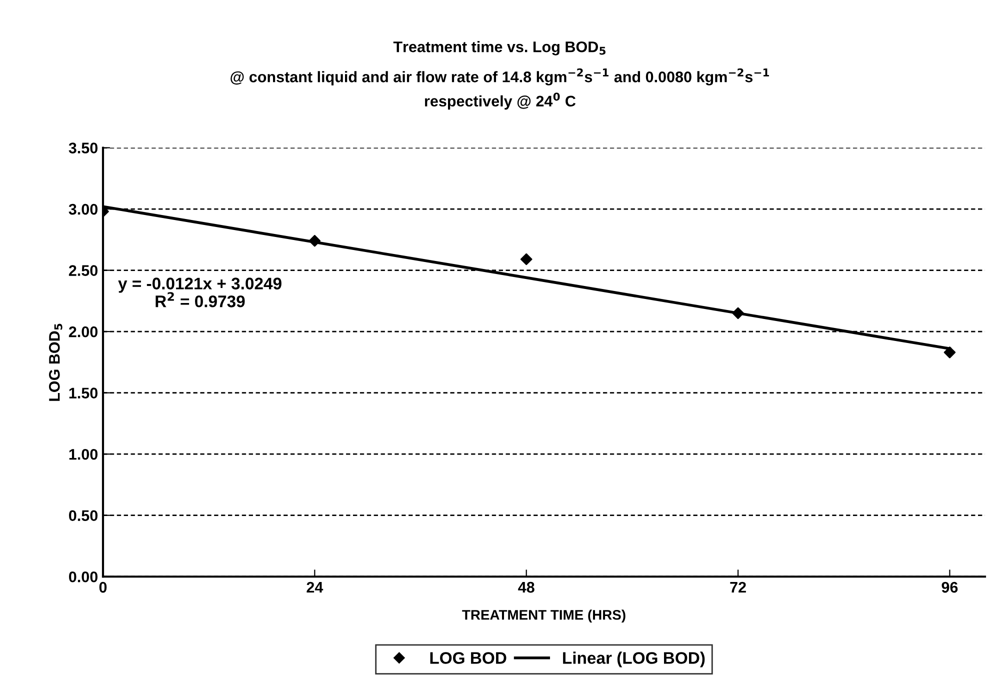 Image resolution: width=1000 pixels, height=684 pixels. Describe the element at coordinates (103, 587) in the screenshot. I see `x-tick-label: 0` at that location.